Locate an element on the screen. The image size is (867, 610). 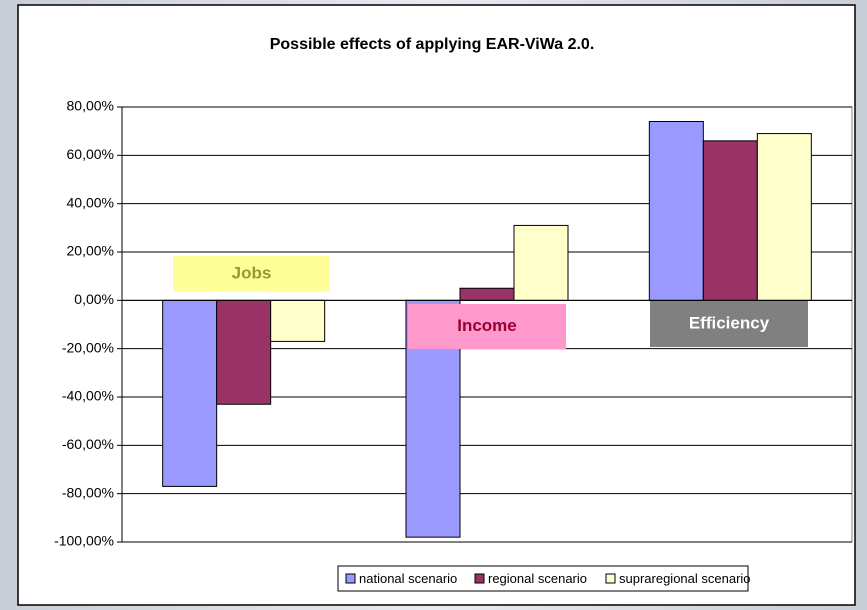
category-label: Income is located at coordinates (487, 325).